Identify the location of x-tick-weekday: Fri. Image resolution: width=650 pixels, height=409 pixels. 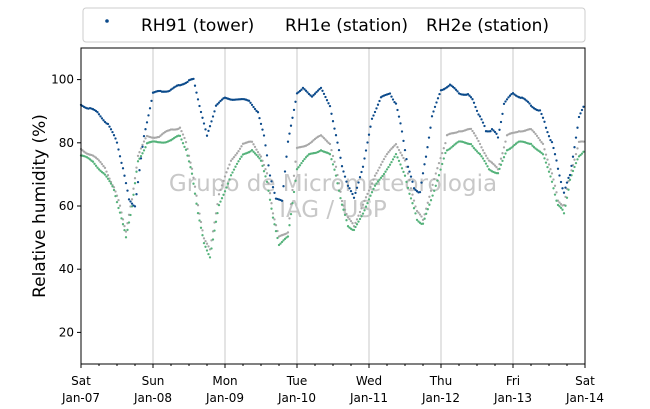
(513, 381).